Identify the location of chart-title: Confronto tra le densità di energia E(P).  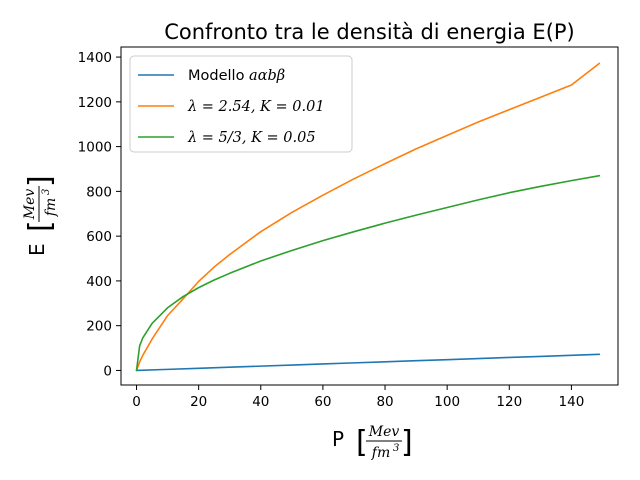
(369, 32).